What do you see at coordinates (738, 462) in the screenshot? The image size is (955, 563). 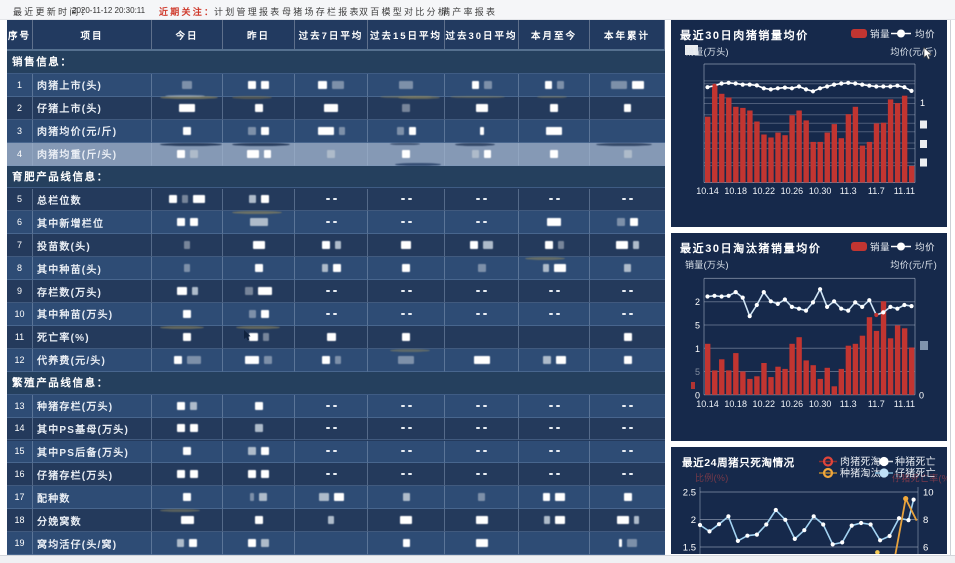 I see `svg-text: 最近24周猪只死淘情况` at bounding box center [738, 462].